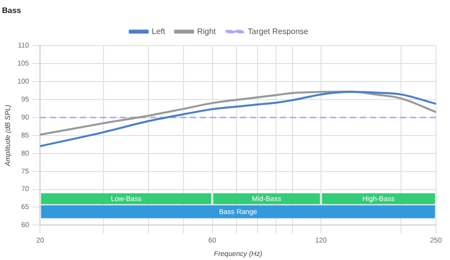 This screenshot has height=260, width=450. Describe the element at coordinates (278, 31) in the screenshot. I see `legend-label: Target Response` at that location.